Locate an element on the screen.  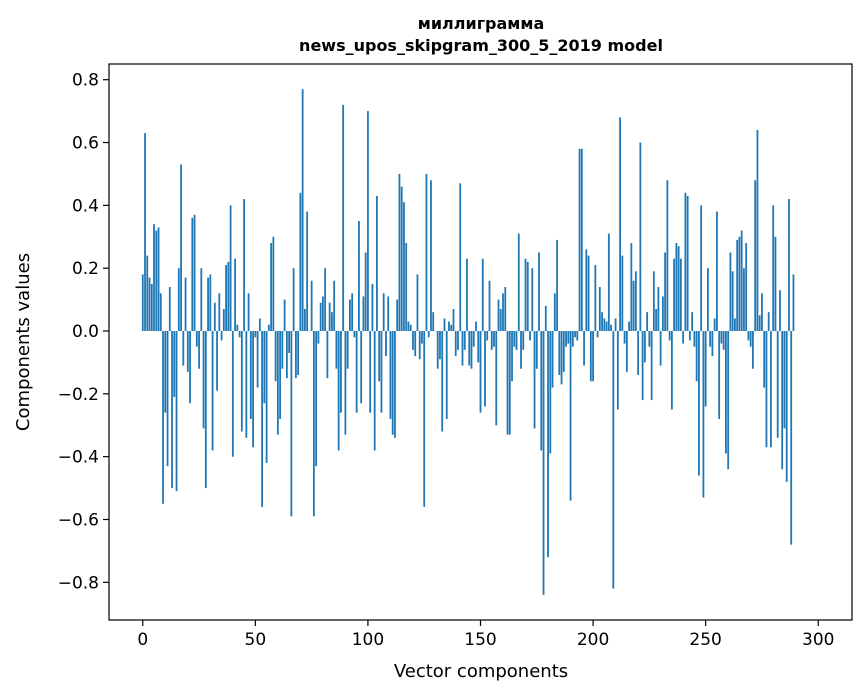
y-tick-label: −0.6 is located at coordinates (78, 520).